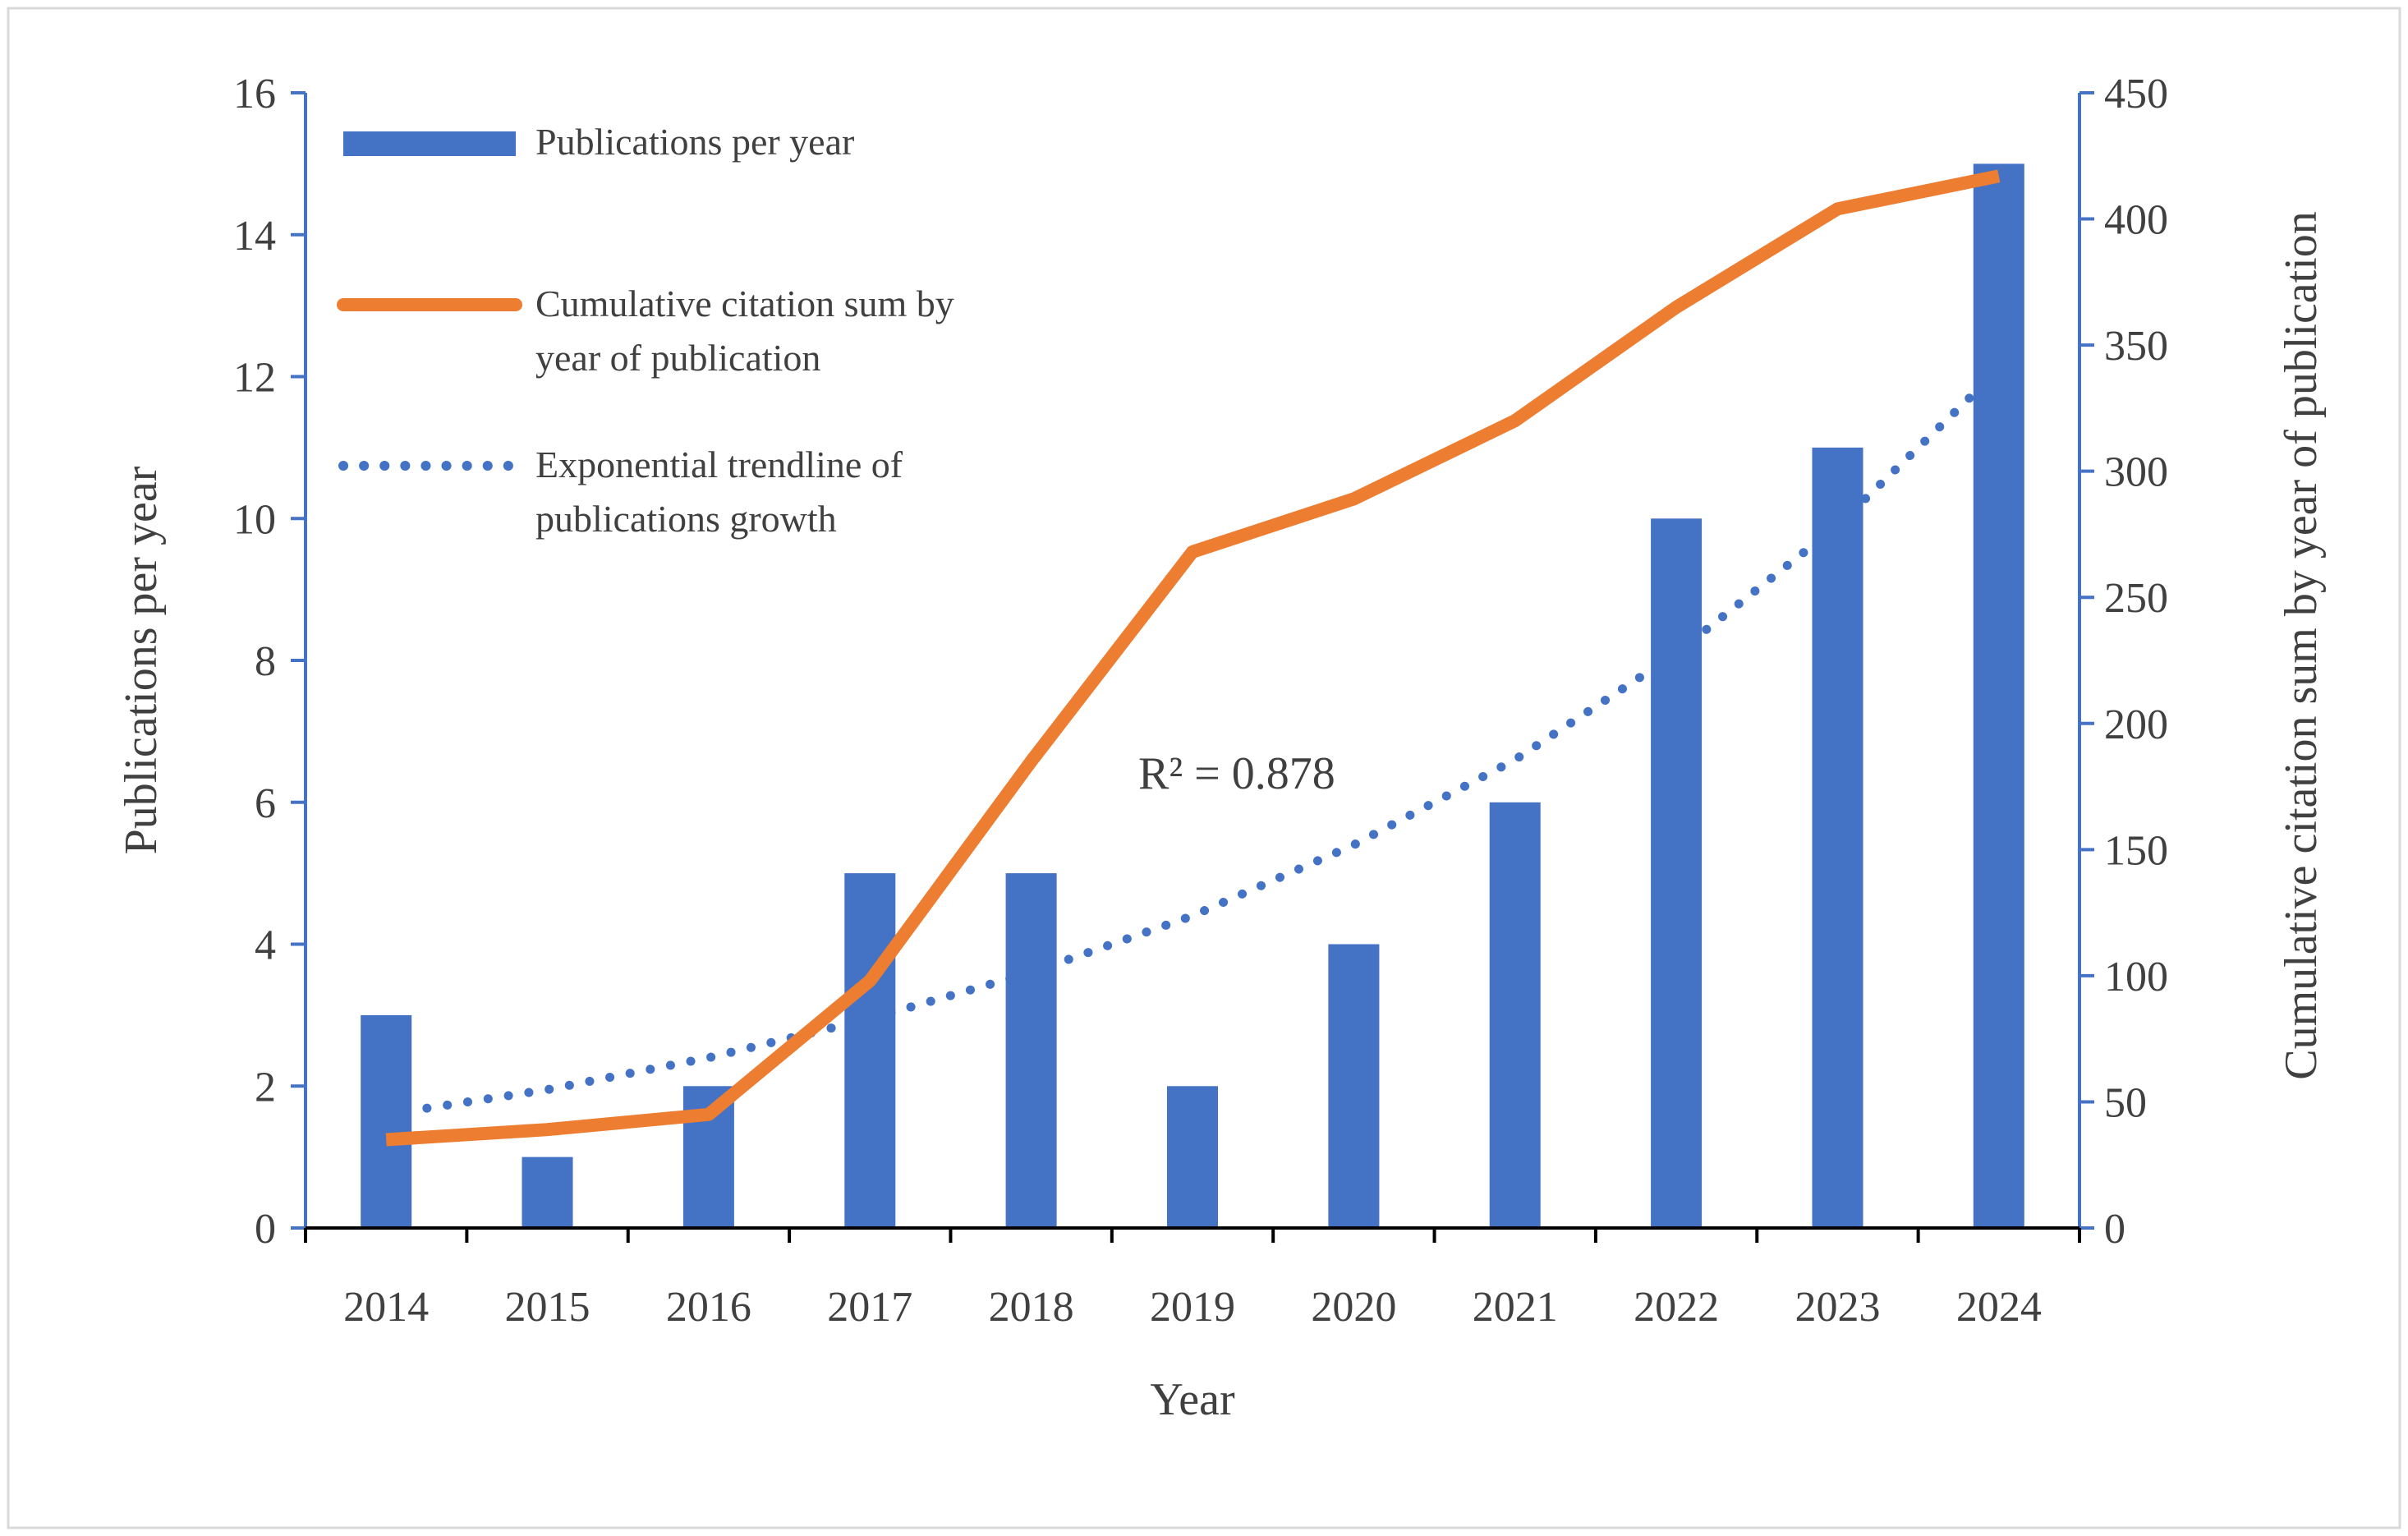 This screenshot has width=2408, height=1536. Describe the element at coordinates (2136, 94) in the screenshot. I see `y2-tick-label: 450` at that location.